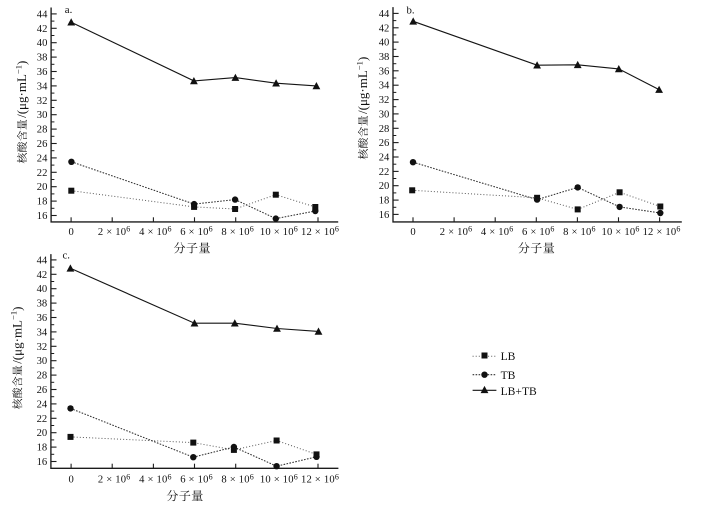 The width and height of the screenshot is (713, 510). I want to click on svg-text: a., so click(69, 10).